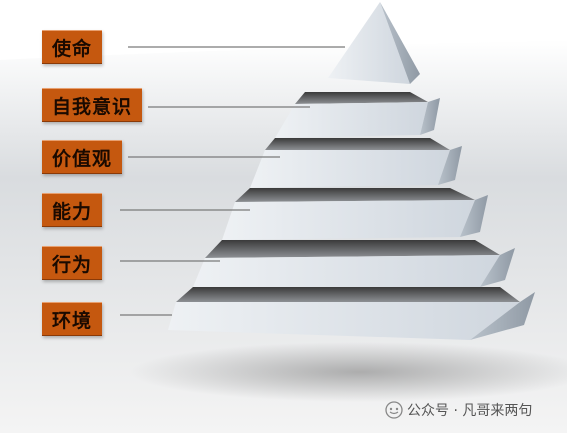  Describe the element at coordinates (72, 210) in the screenshot. I see `level-label-4: 能力` at that location.